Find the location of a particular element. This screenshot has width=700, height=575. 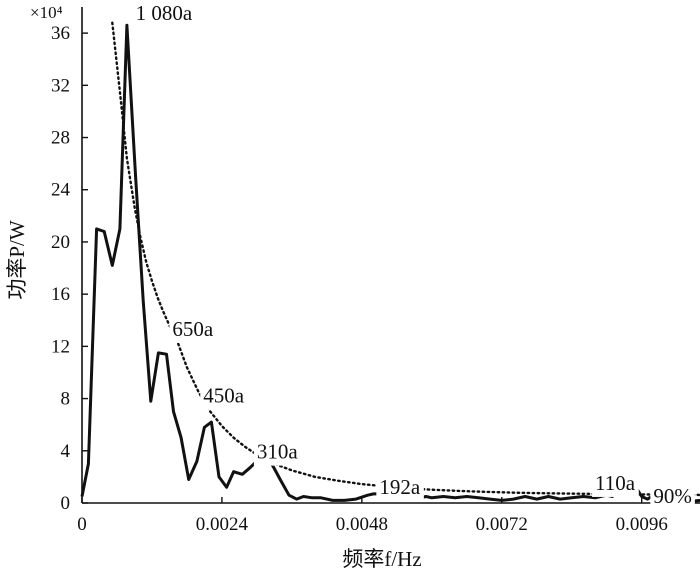

y-tick-label: 20 is located at coordinates (60, 242).